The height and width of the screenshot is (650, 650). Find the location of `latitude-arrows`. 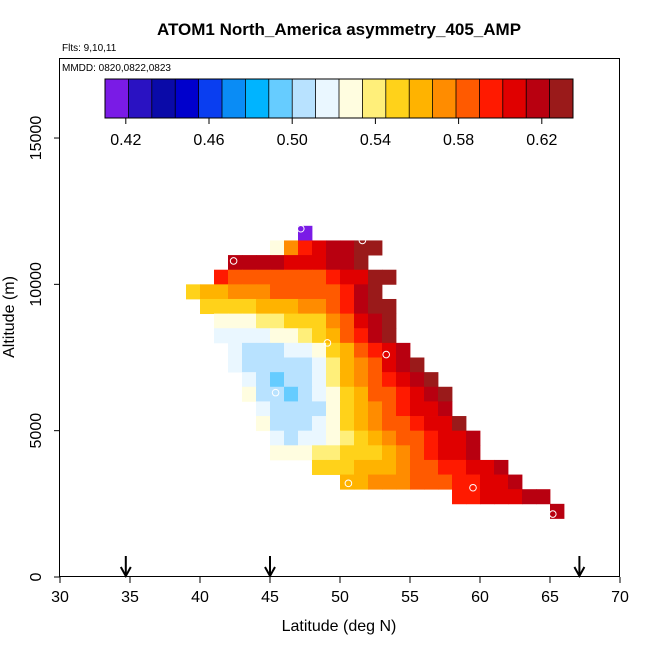

latitude-arrows is located at coordinates (352, 567).